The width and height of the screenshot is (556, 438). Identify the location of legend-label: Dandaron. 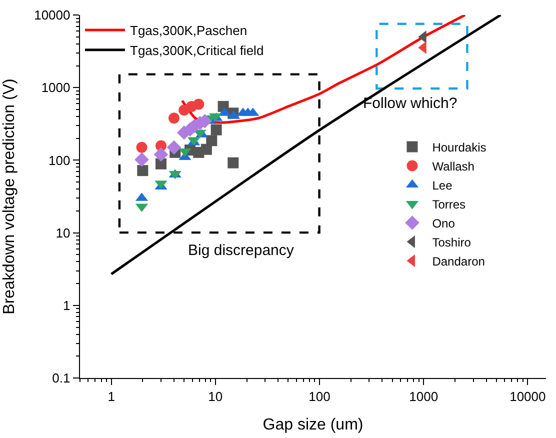
(458, 261).